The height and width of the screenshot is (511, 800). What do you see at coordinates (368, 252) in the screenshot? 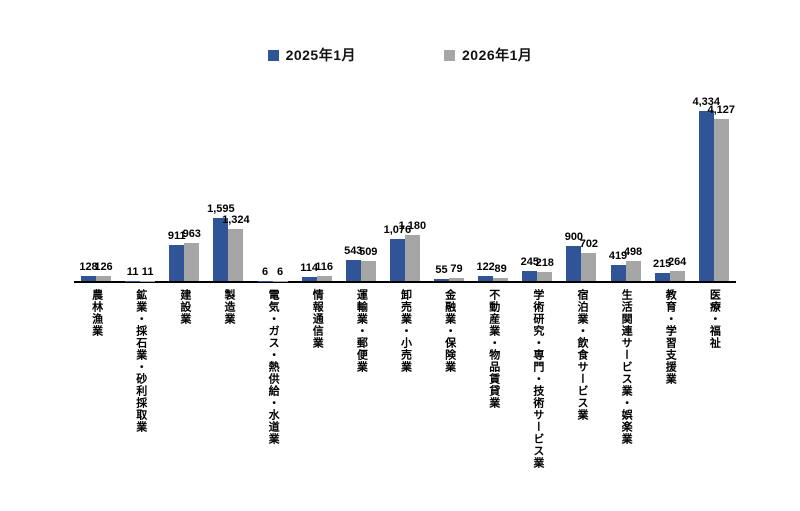
I see `value-label-series-1: 509` at bounding box center [368, 252].